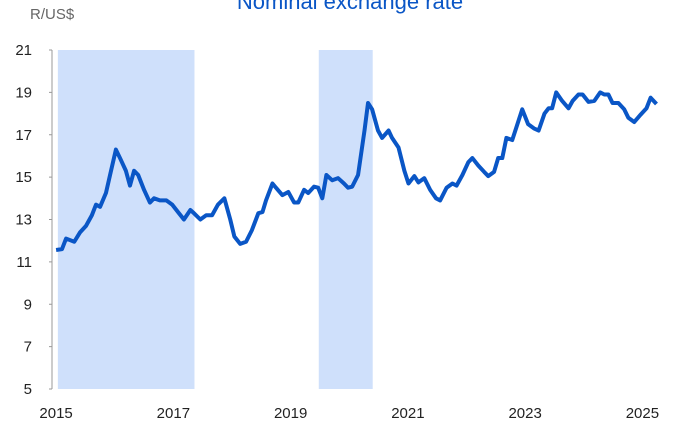  What do you see at coordinates (524, 413) in the screenshot?
I see `x-tick-label: 2023` at bounding box center [524, 413].